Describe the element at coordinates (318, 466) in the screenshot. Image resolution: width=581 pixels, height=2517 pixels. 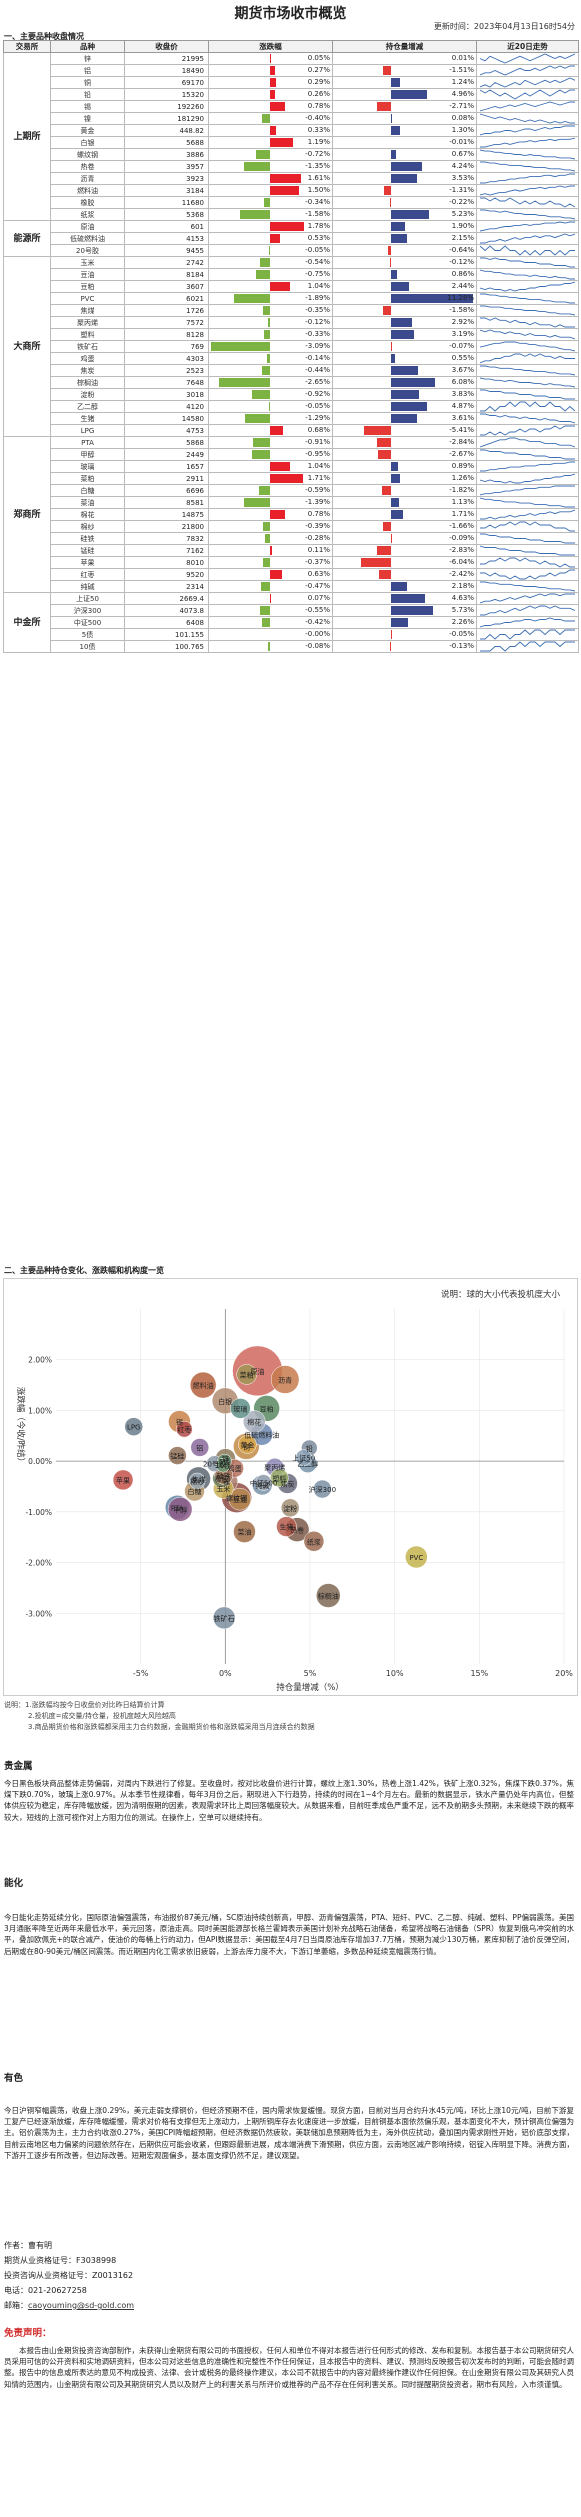
I see `change-value: 1.04%` at that location.